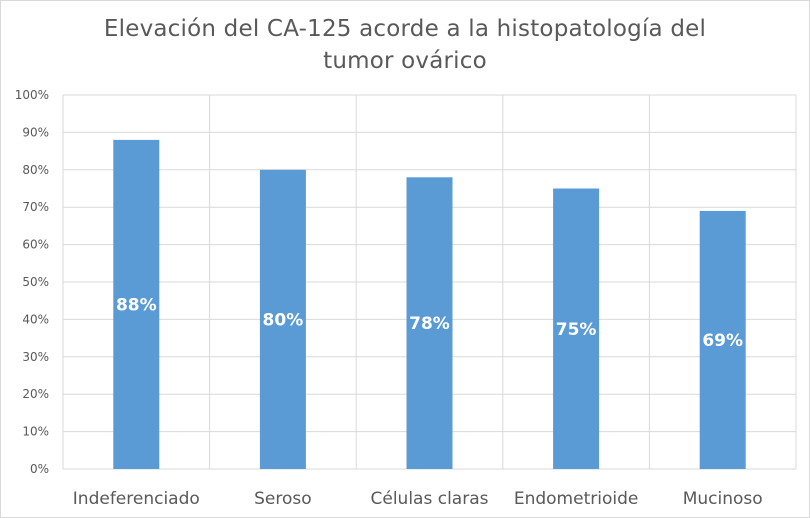 This screenshot has height=518, width=810. I want to click on data-label: 80%, so click(283, 320).